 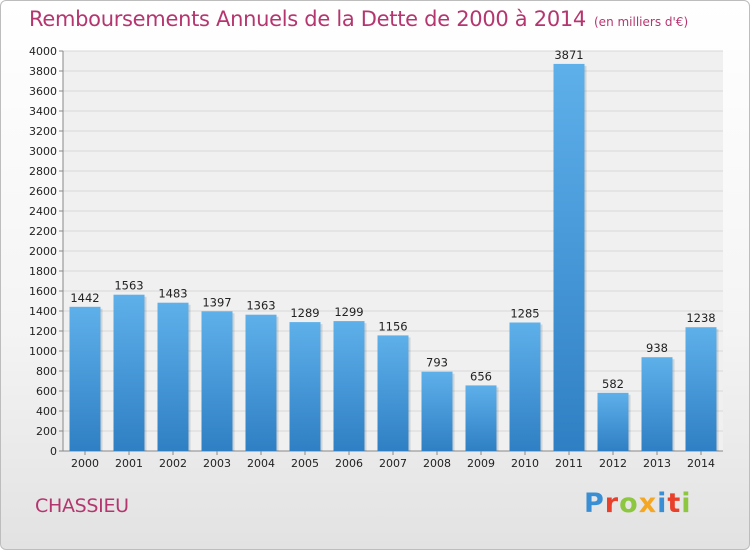 I want to click on bar-2009, so click(x=481, y=418).